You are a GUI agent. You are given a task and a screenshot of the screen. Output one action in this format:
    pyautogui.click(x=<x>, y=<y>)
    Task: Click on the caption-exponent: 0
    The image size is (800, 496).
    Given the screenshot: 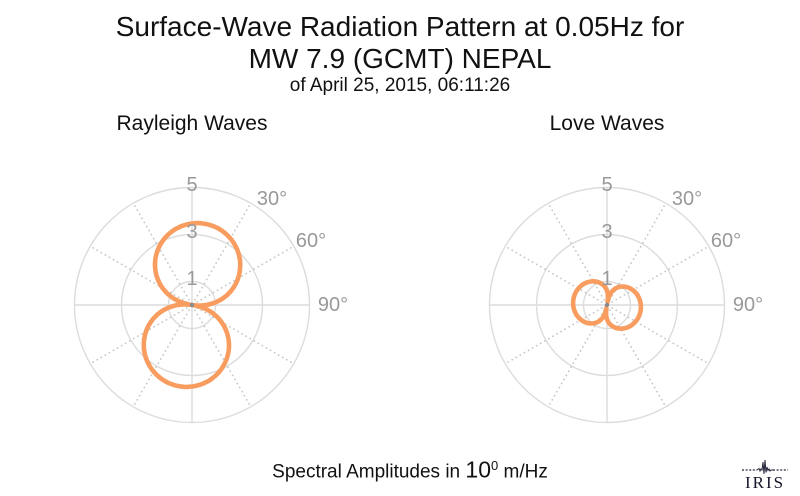 What is the action you would take?
    pyautogui.click(x=495, y=465)
    